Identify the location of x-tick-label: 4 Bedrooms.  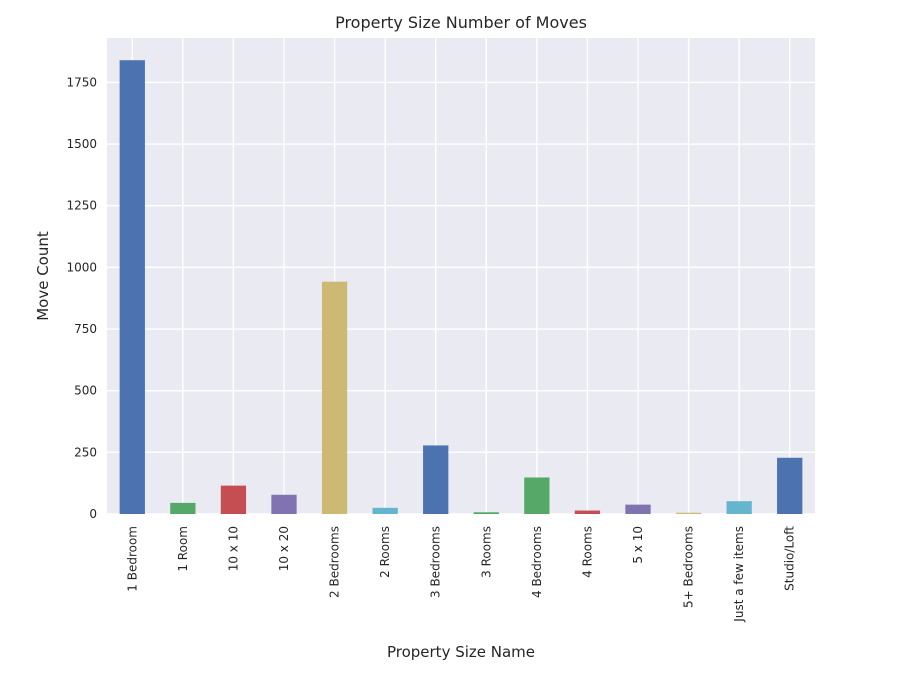
(537, 562).